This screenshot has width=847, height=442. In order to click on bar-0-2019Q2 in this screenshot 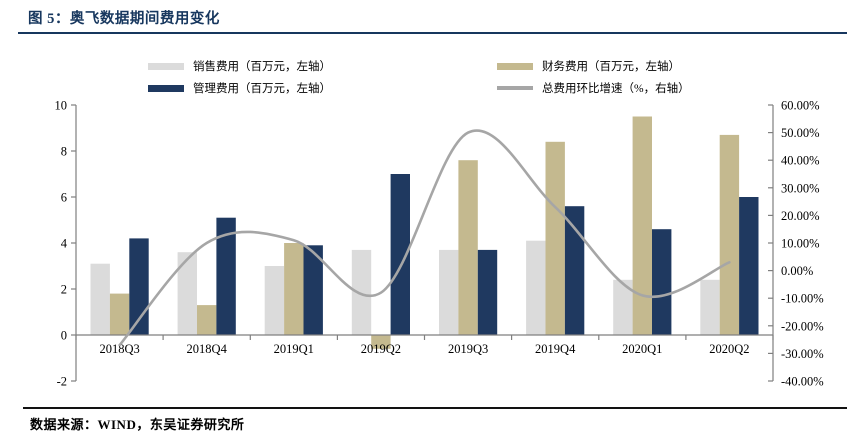, I will do `click(361, 292)`.